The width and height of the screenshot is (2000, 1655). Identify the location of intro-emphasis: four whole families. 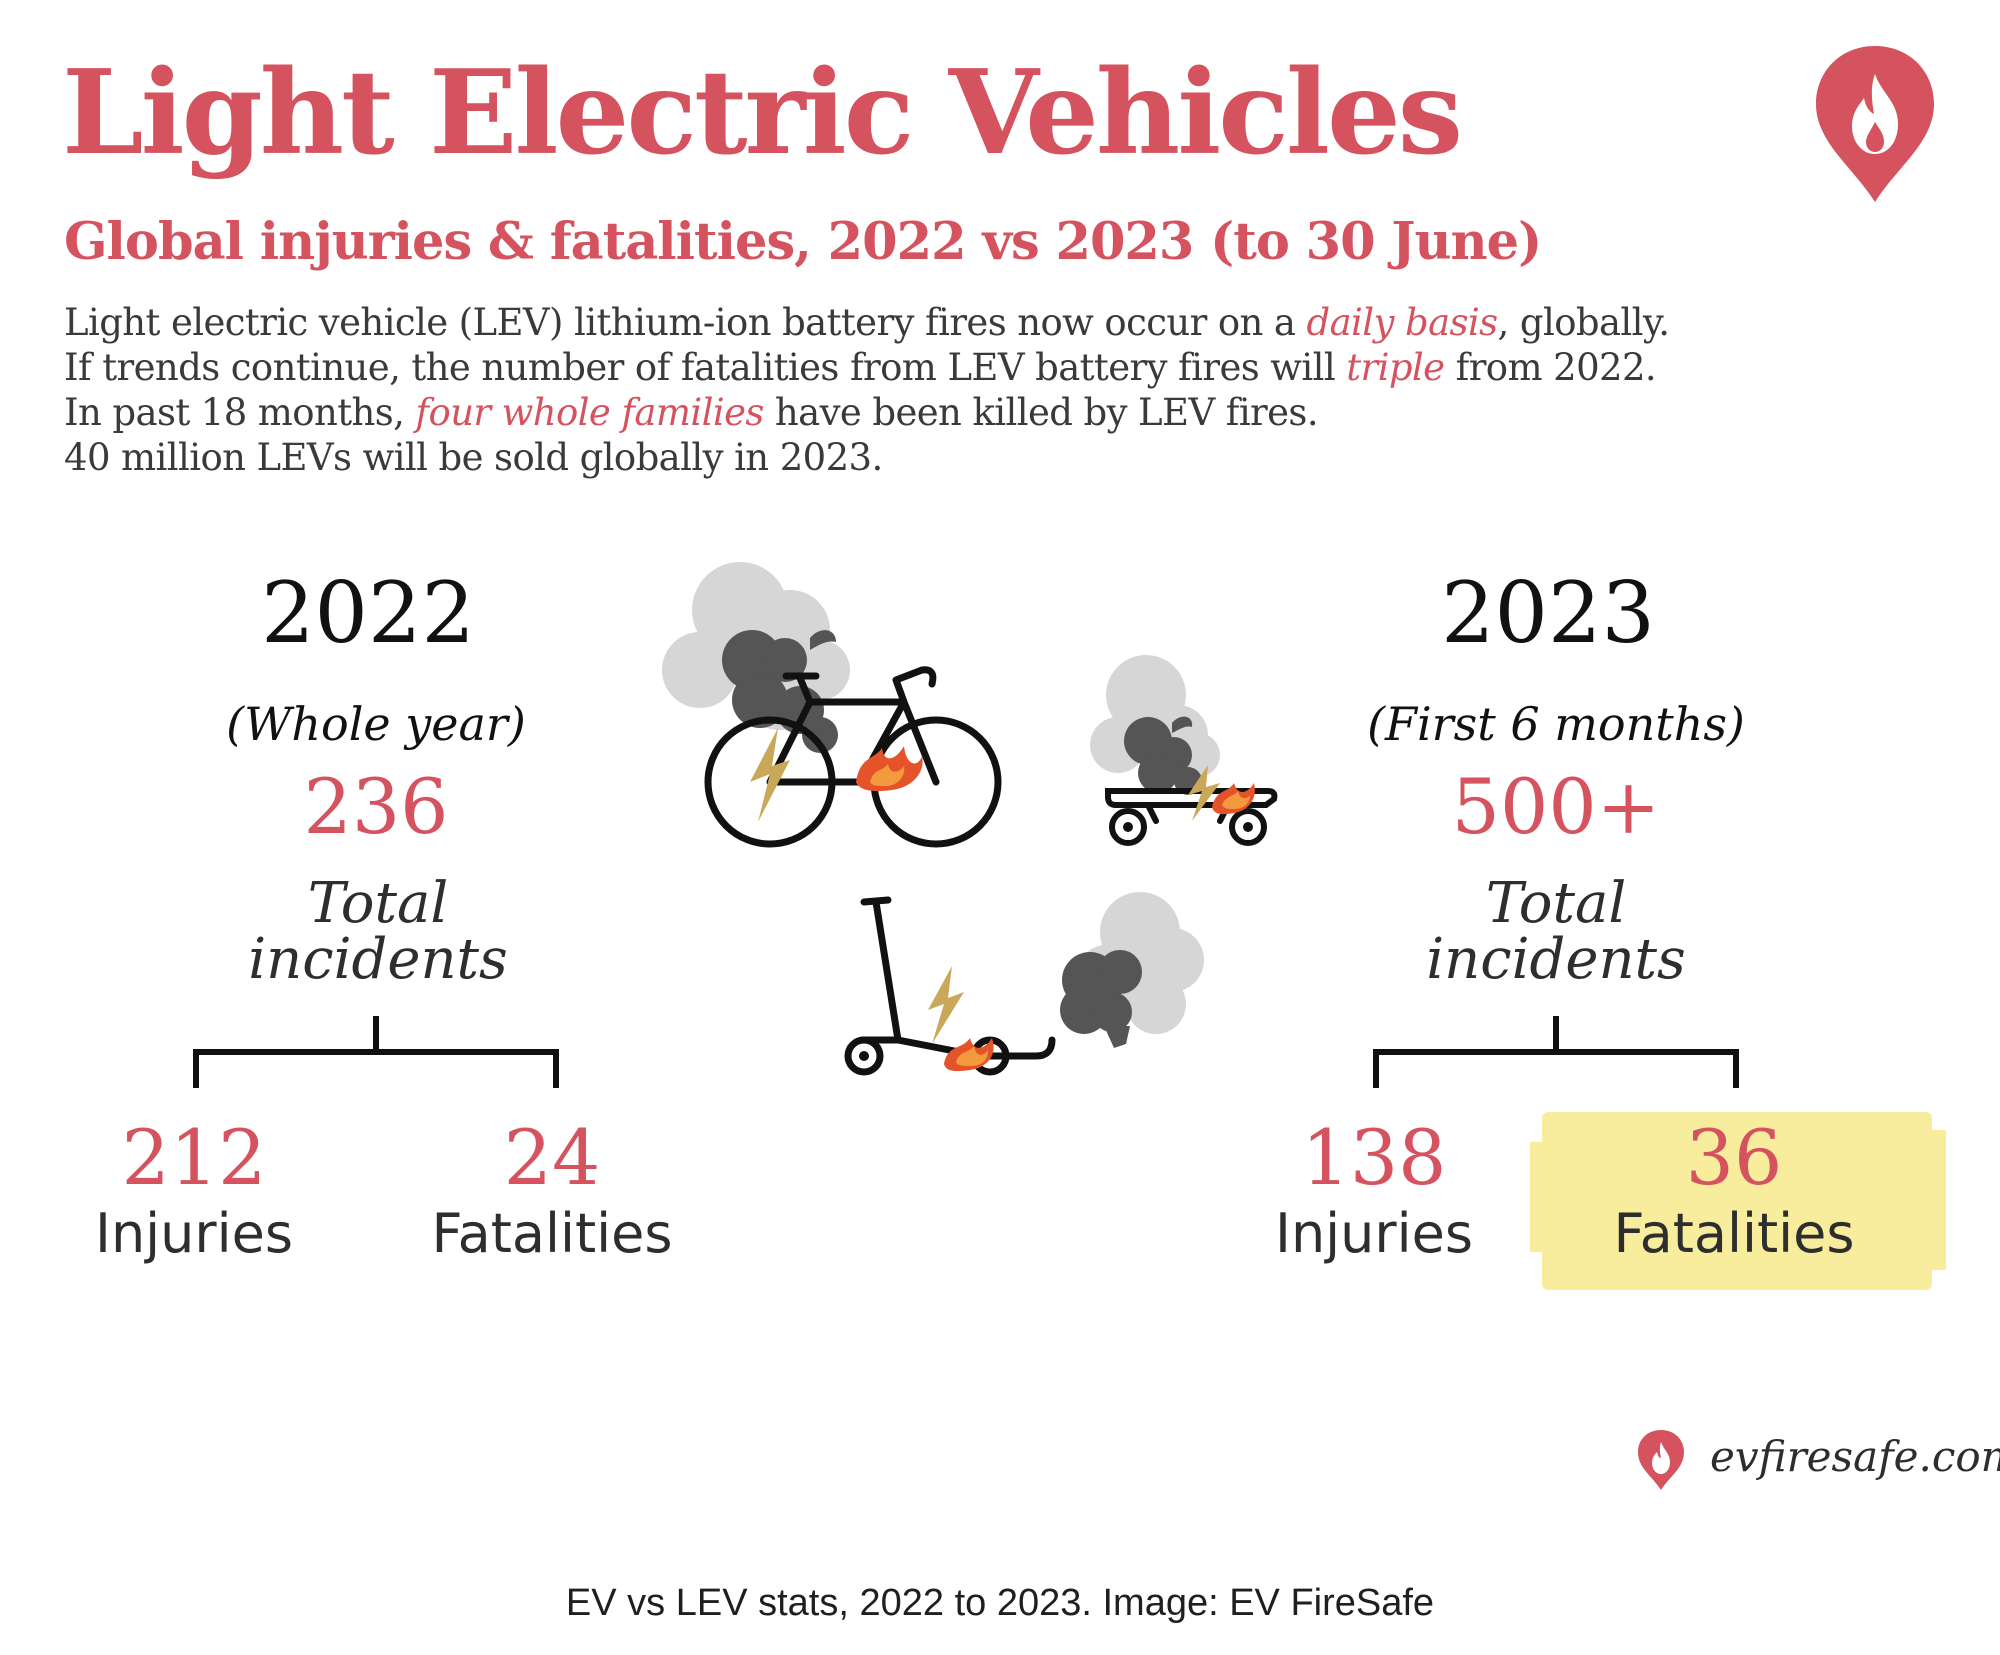
(589, 412).